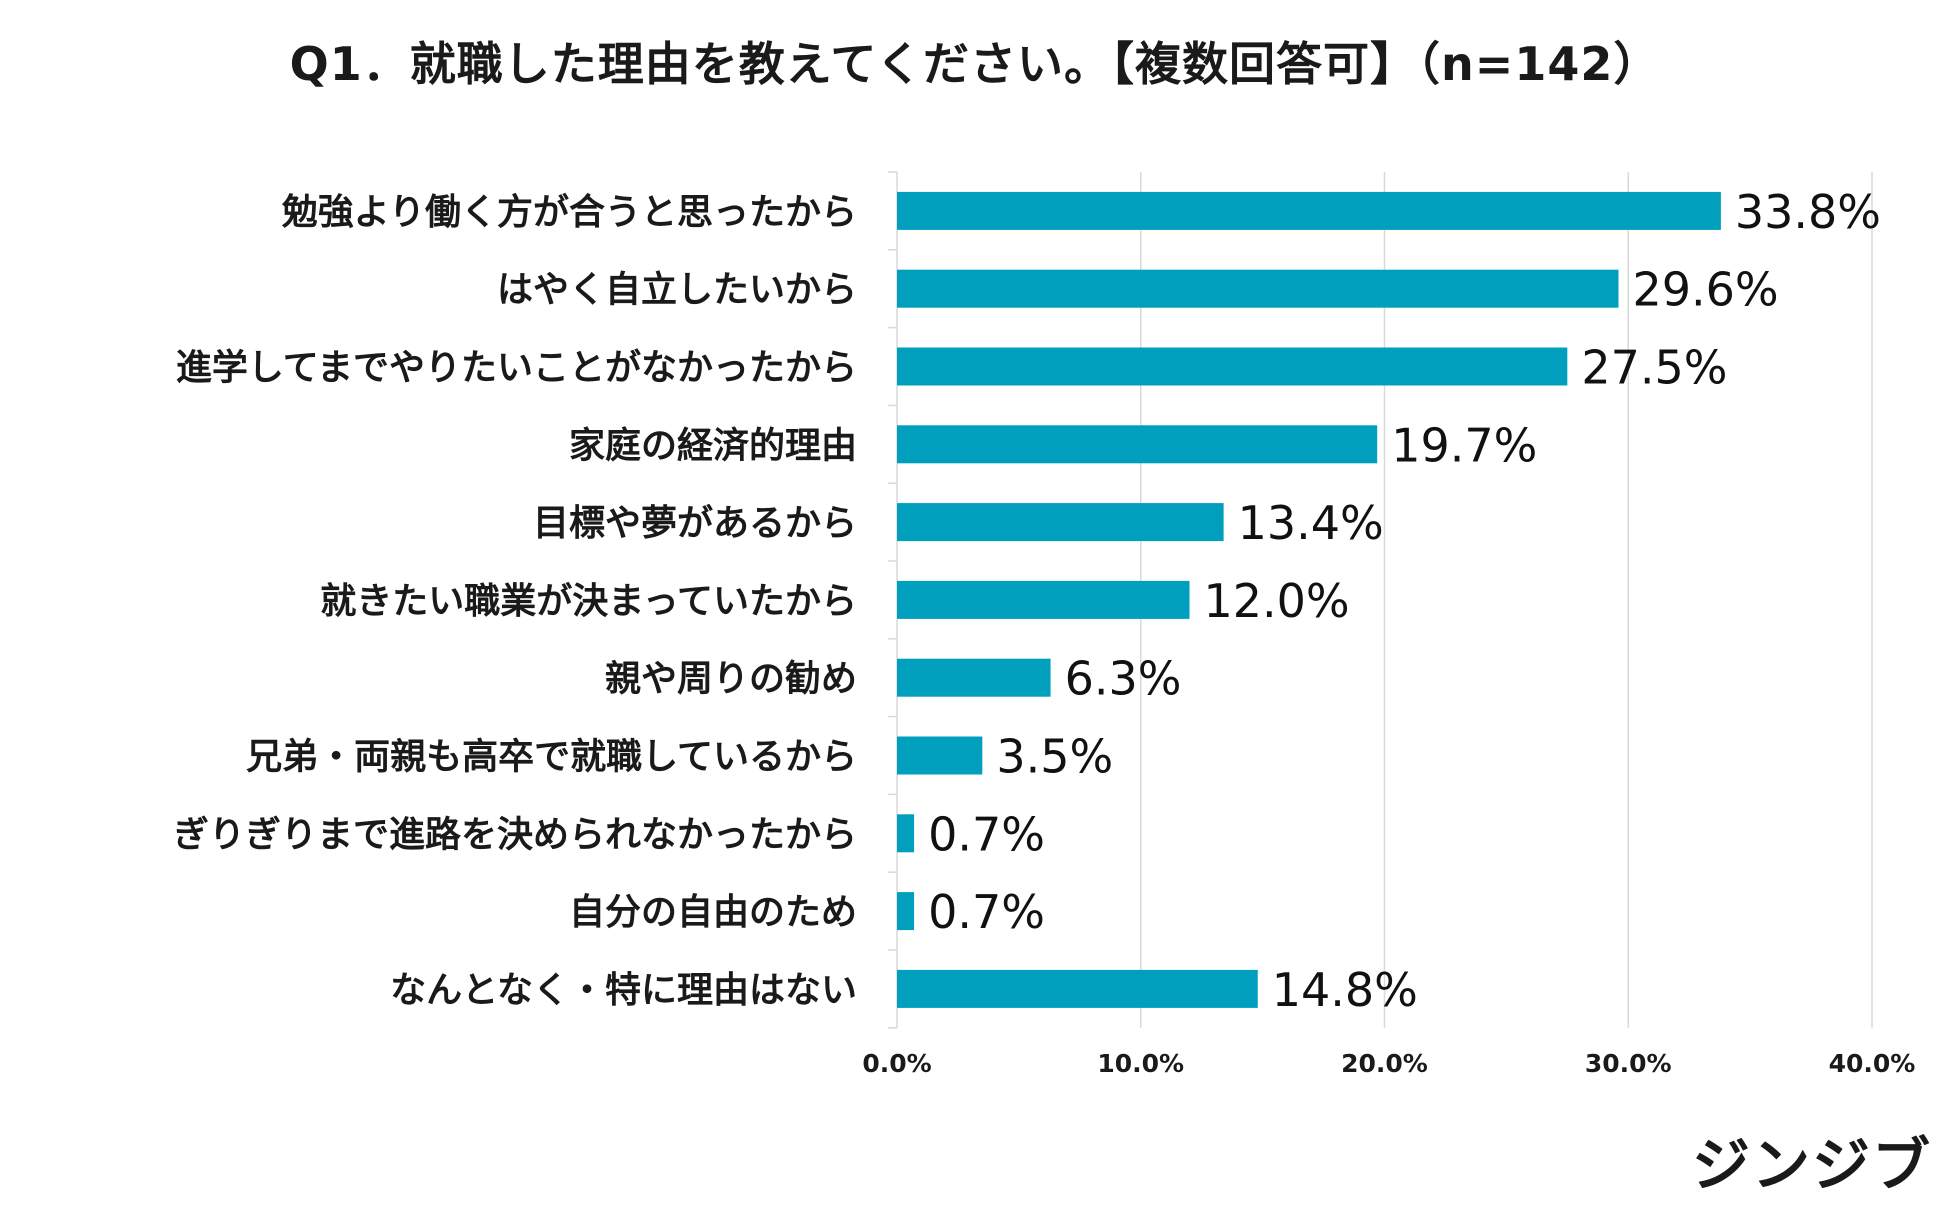  Describe the element at coordinates (569, 212) in the screenshot. I see `category-label: 勉強より働く方が合うと思ったから` at that location.